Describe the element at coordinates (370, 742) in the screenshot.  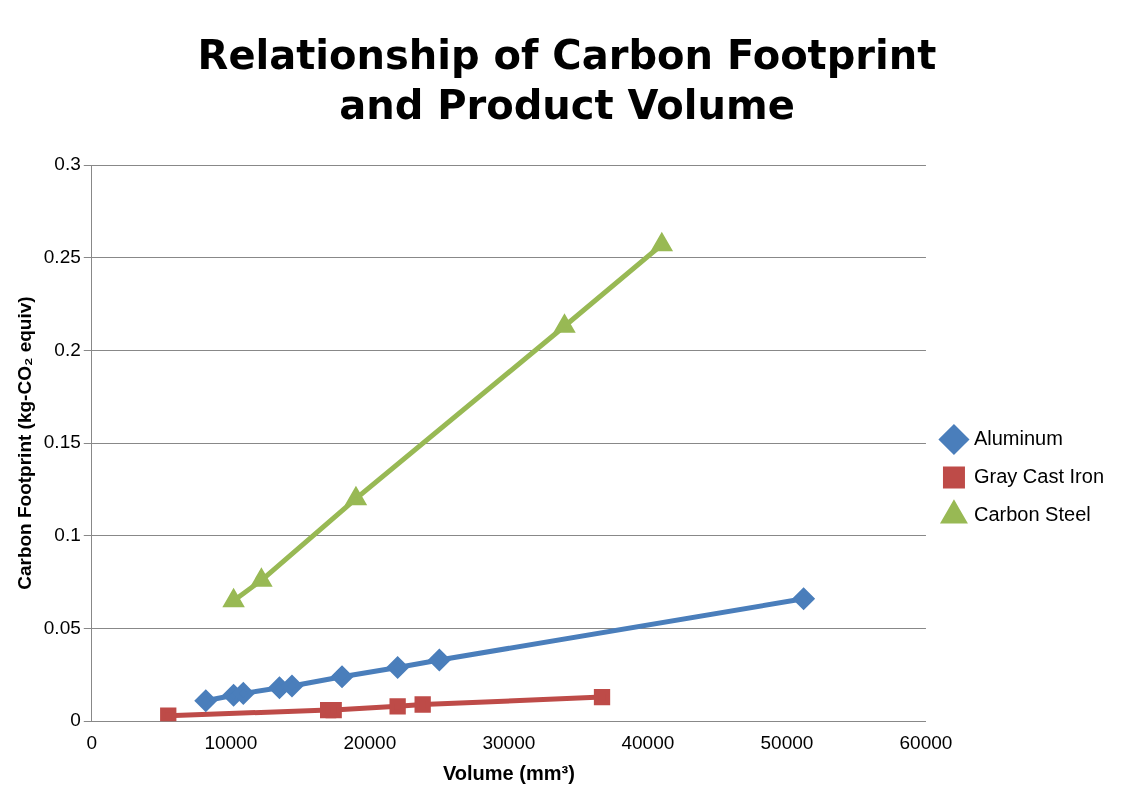
I see `x-tick-label: 20000` at that location.